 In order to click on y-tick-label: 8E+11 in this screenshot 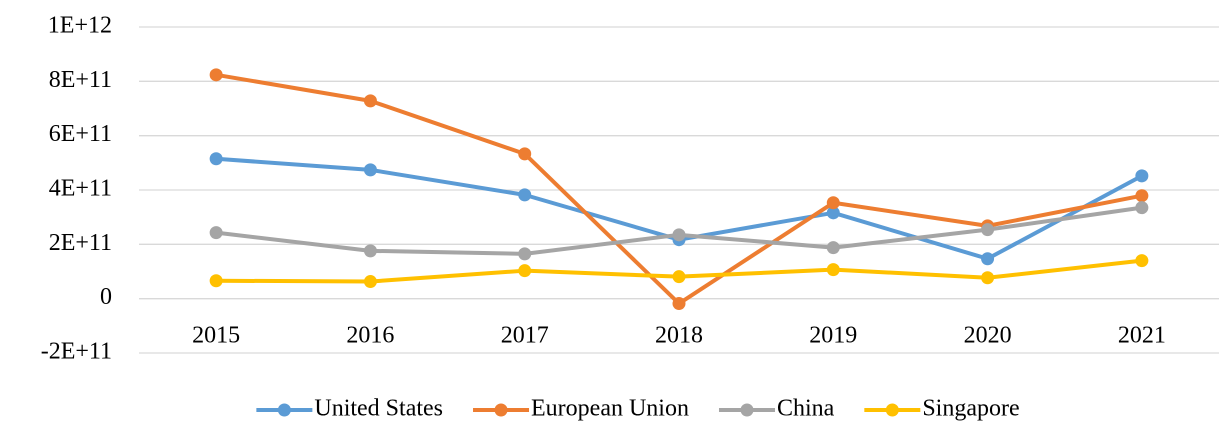, I will do `click(80, 80)`.